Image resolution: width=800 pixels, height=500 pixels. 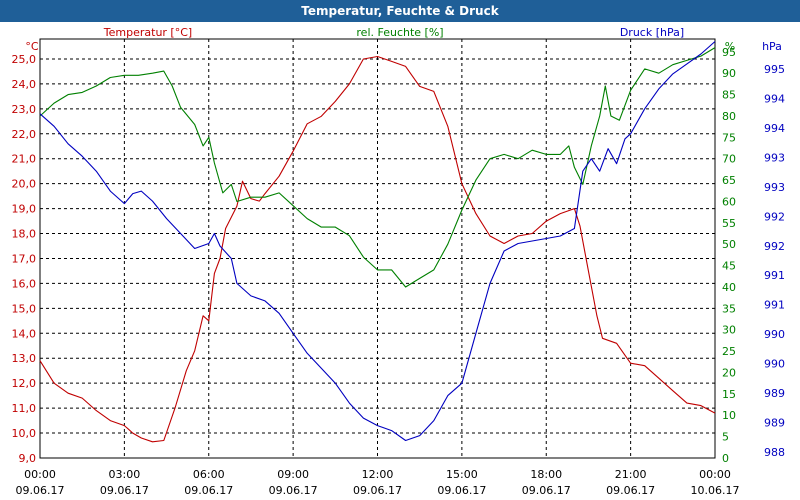 I want to click on humidity-tick-label: 65, so click(x=729, y=180).